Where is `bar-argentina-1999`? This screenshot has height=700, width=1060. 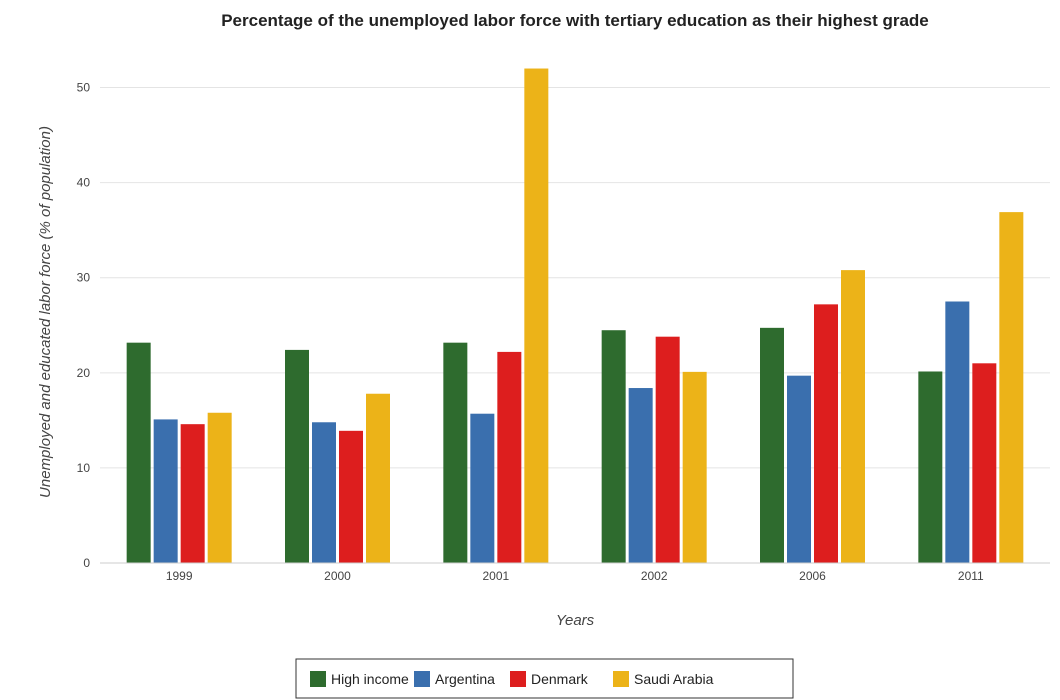 bar-argentina-1999 is located at coordinates (165, 491).